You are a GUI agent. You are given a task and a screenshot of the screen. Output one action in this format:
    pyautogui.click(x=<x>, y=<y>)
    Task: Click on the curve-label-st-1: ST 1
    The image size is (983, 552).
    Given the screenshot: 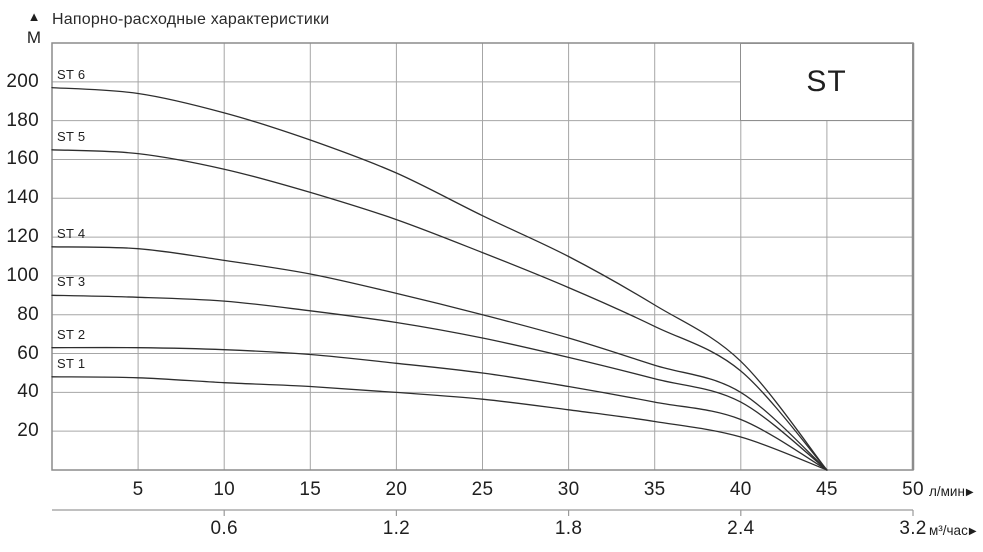 What is the action you would take?
    pyautogui.click(x=71, y=363)
    